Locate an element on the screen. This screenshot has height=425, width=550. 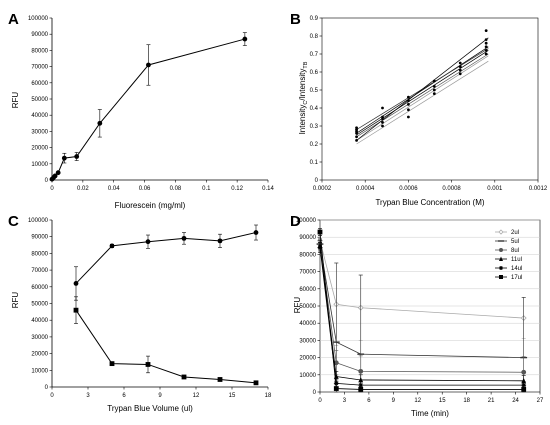
x-tick-label: 0.0008 is located at coordinates (451, 189).